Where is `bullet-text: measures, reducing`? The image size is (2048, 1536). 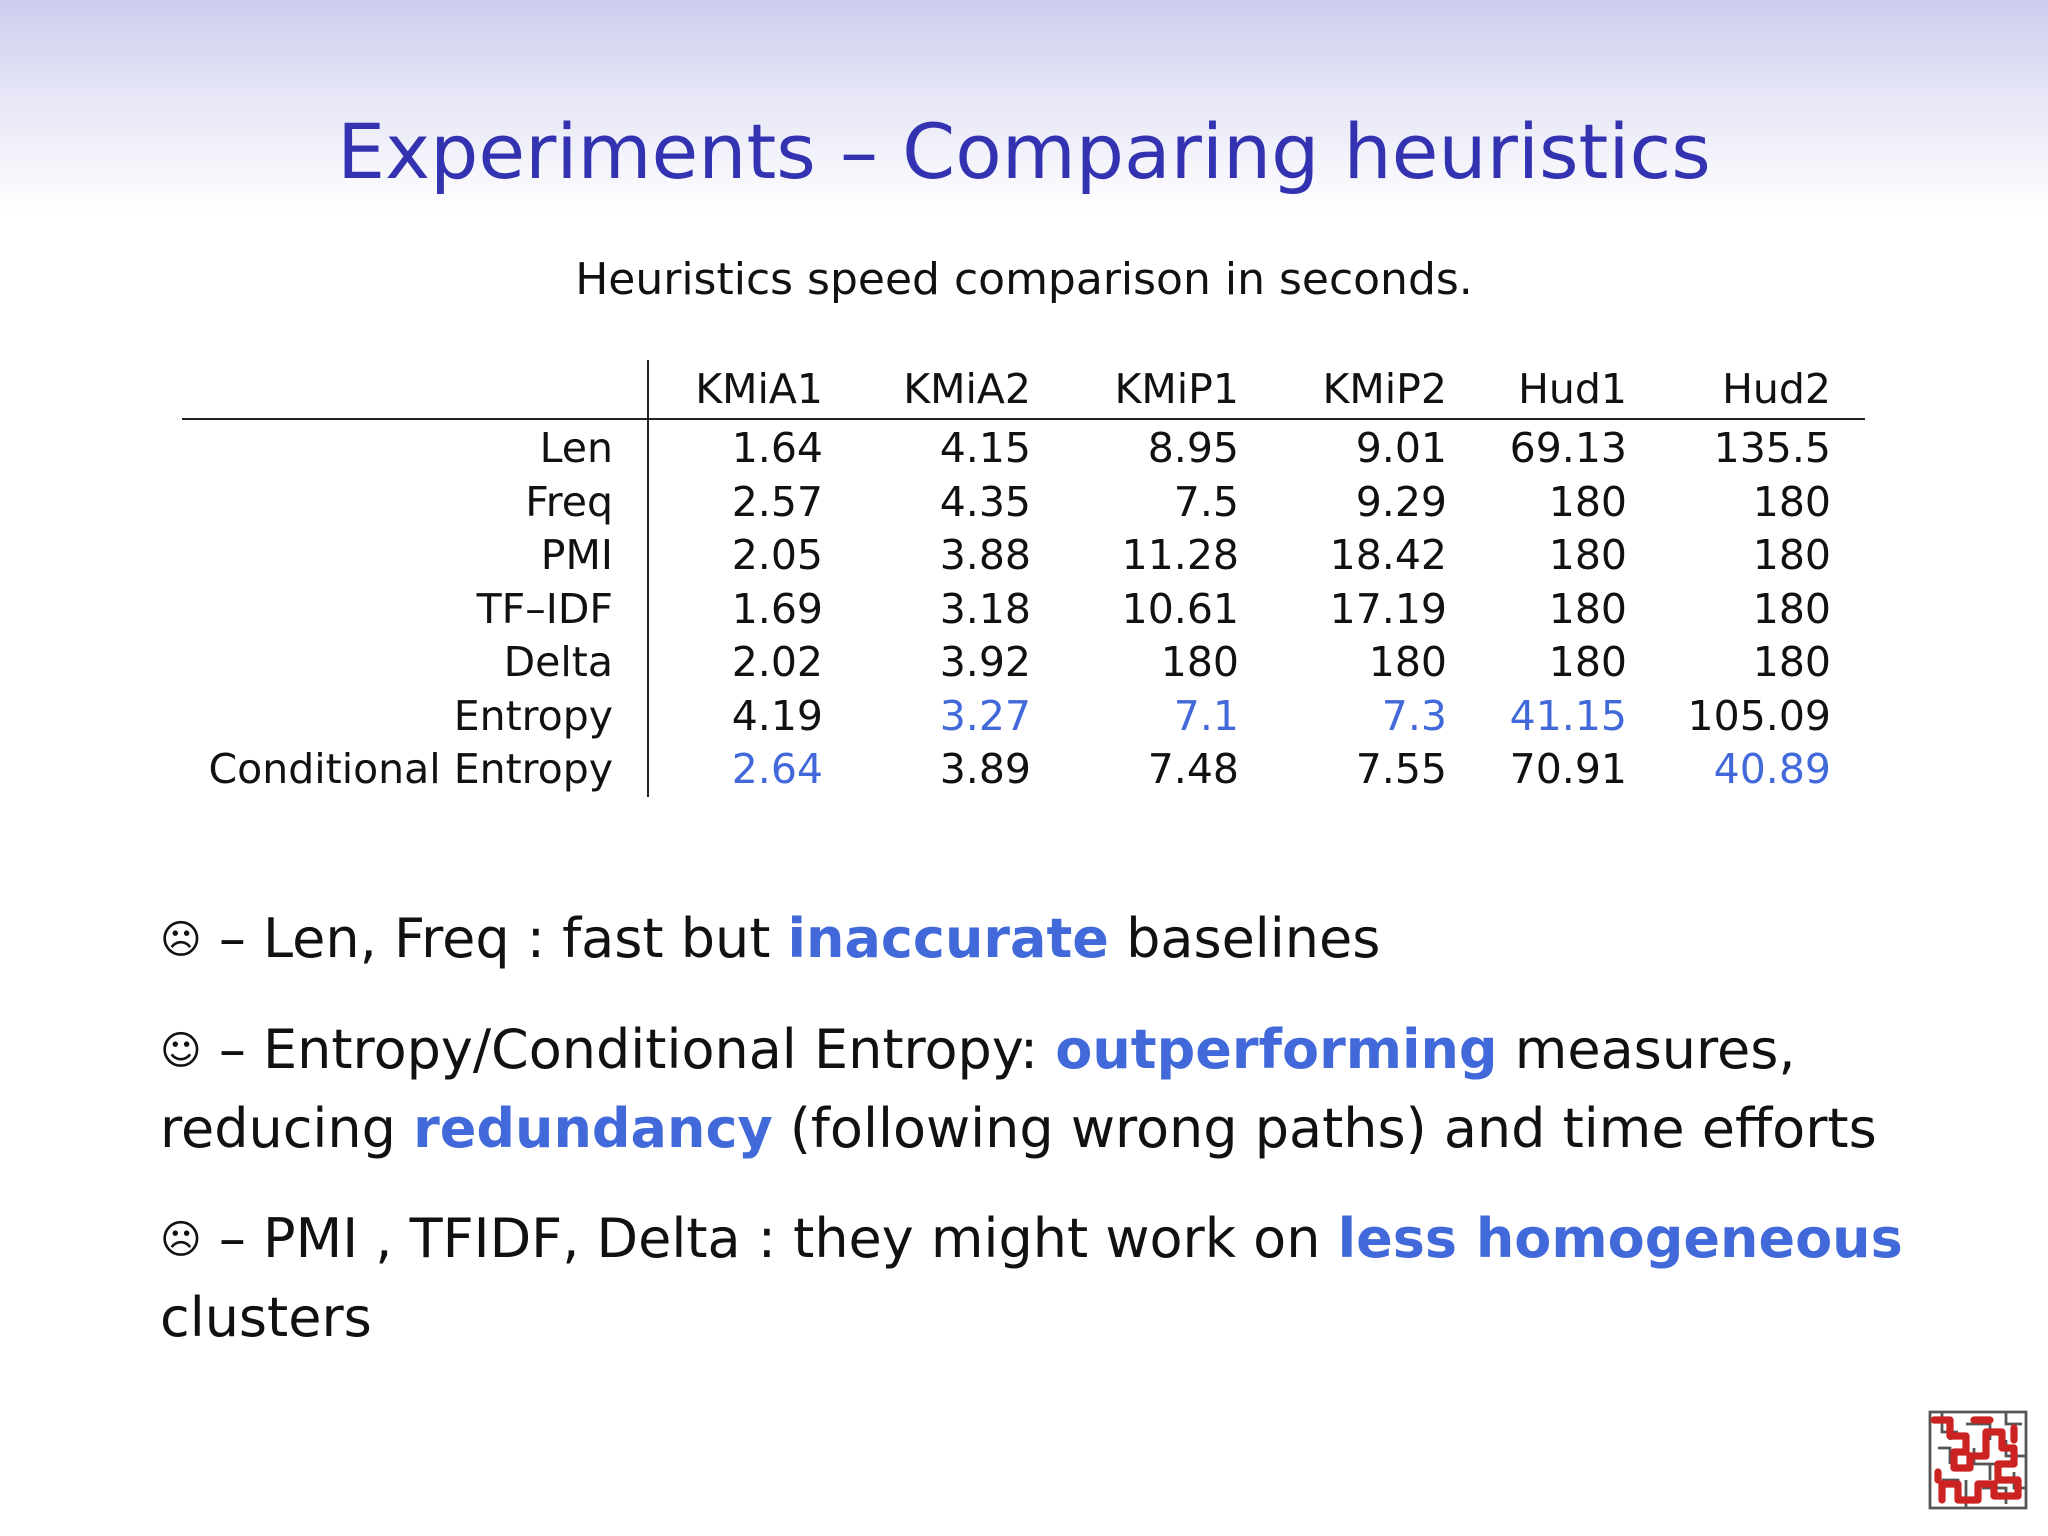 bullet-text: measures, reducing is located at coordinates (978, 1089).